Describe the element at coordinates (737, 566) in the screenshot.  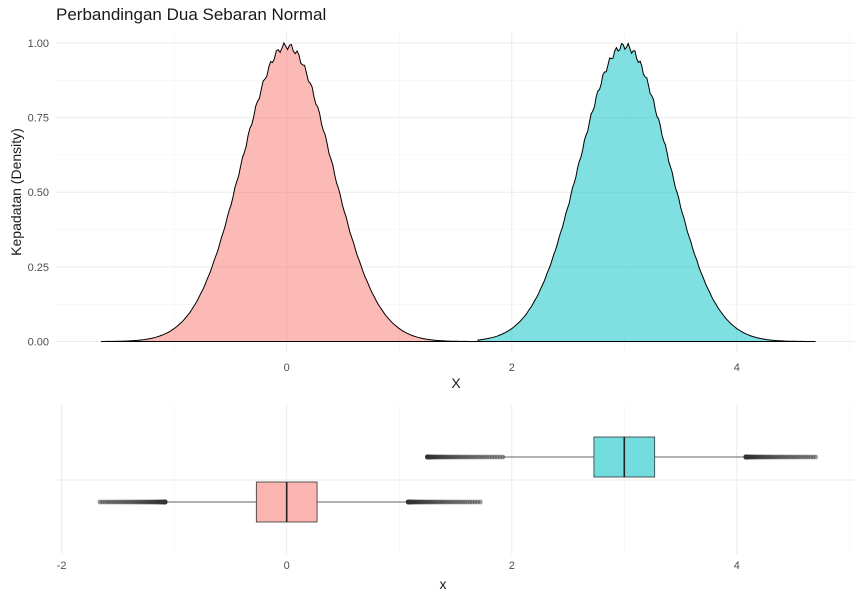
I see `boxplot-x-tick-label: 4` at that location.